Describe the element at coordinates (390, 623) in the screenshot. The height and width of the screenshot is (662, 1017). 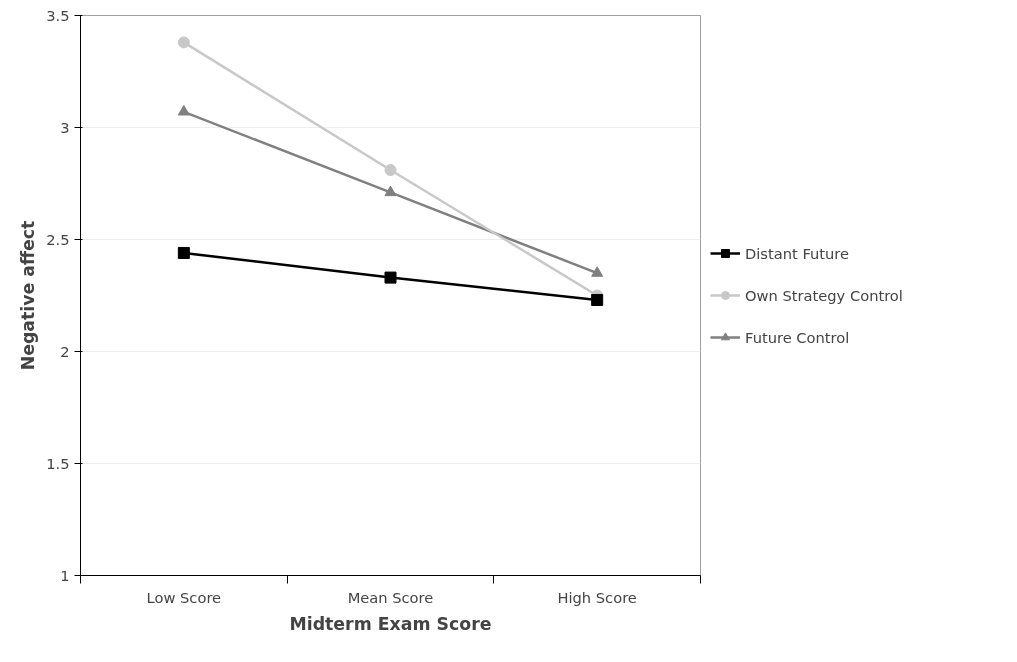
I see `x-axis-title: Midterm Exam Score` at that location.